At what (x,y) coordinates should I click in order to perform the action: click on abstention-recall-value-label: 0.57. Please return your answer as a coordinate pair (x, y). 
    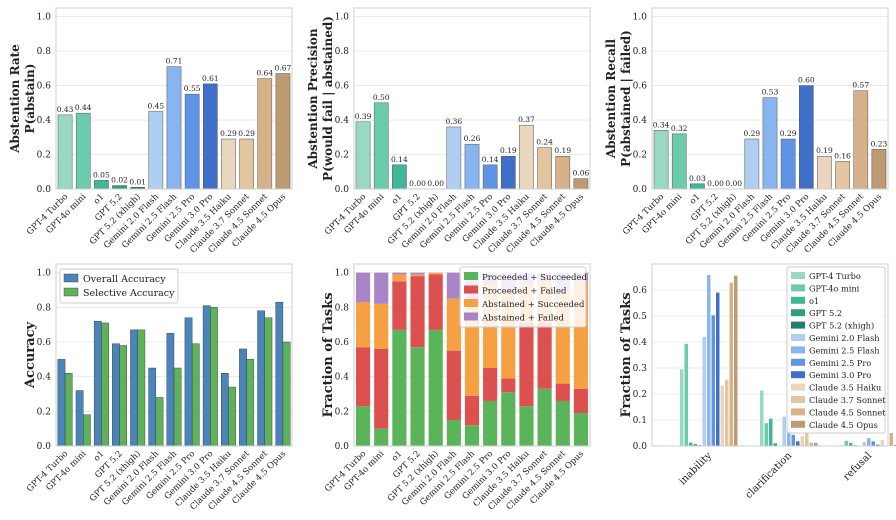
    Looking at the image, I should click on (860, 85).